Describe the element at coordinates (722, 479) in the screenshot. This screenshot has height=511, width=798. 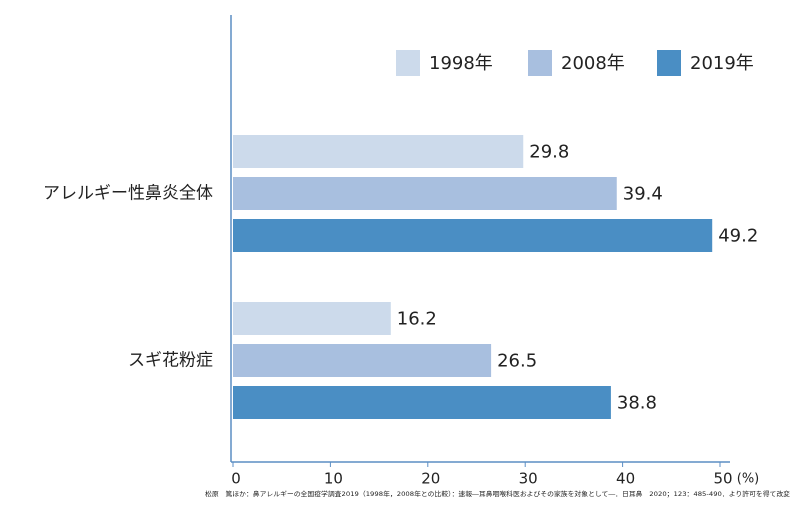
I see `x-tick-label: 50` at that location.